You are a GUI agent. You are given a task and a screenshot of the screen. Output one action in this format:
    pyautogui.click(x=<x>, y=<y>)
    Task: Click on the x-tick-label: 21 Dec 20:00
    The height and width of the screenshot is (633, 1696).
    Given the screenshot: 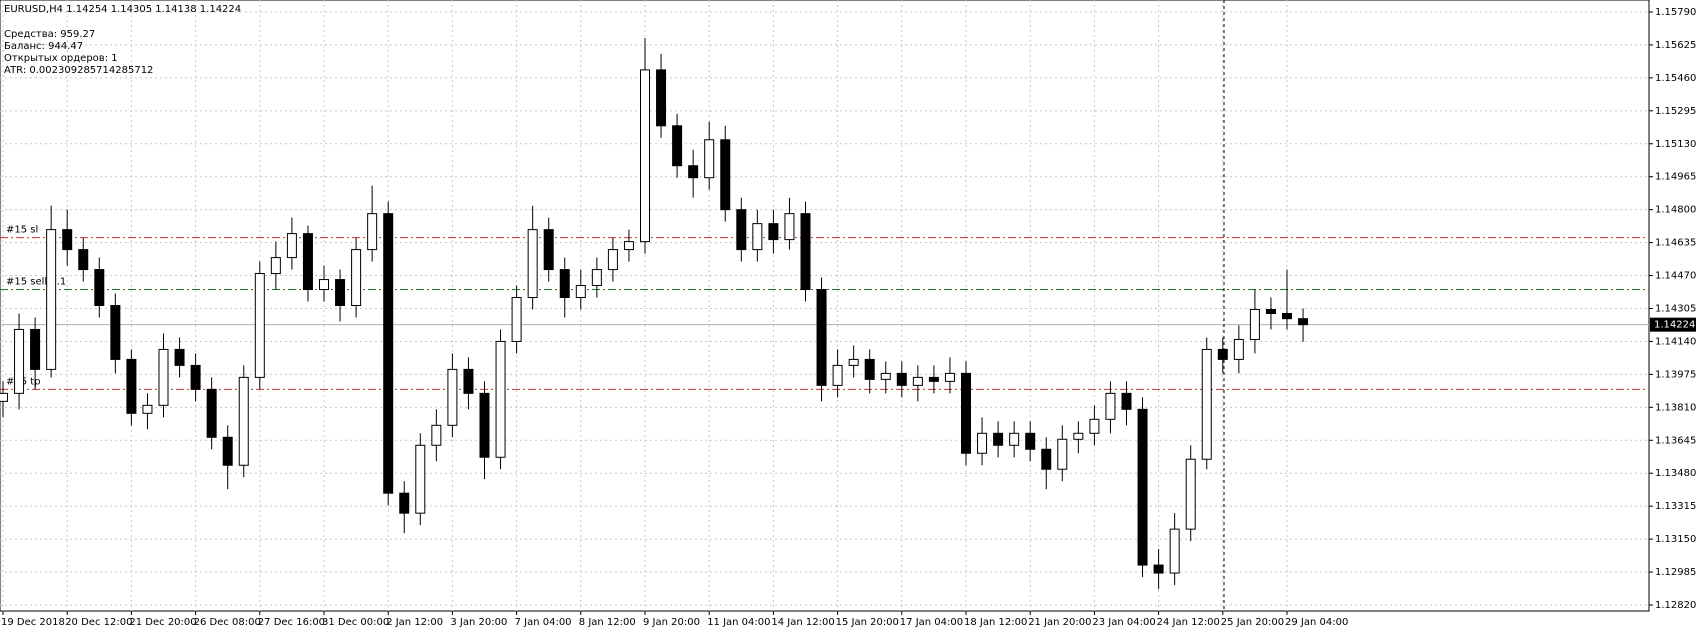 What is the action you would take?
    pyautogui.click(x=162, y=622)
    